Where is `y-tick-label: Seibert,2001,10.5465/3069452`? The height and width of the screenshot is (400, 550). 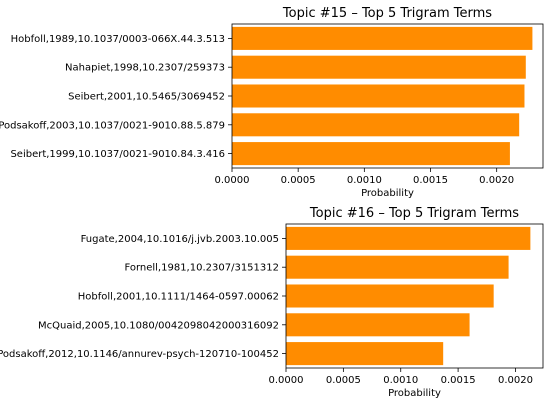 y-tick-label: Seibert,2001,10.5465/3069452 is located at coordinates (146, 97).